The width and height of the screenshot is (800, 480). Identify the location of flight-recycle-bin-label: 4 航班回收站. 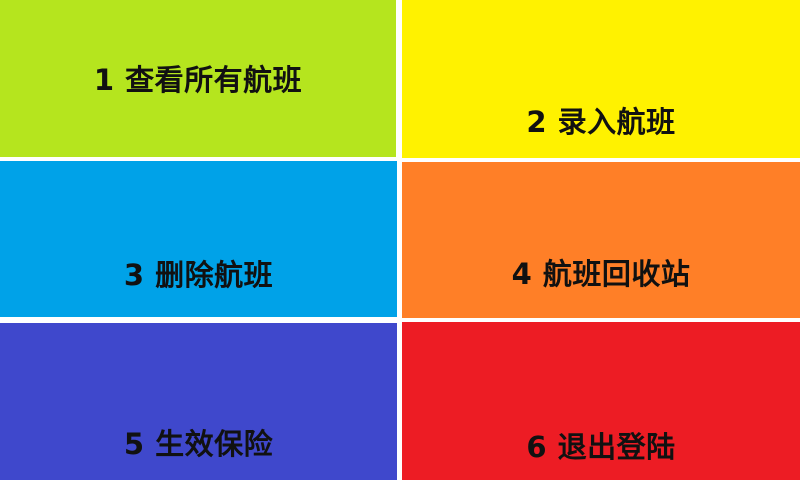
(601, 274).